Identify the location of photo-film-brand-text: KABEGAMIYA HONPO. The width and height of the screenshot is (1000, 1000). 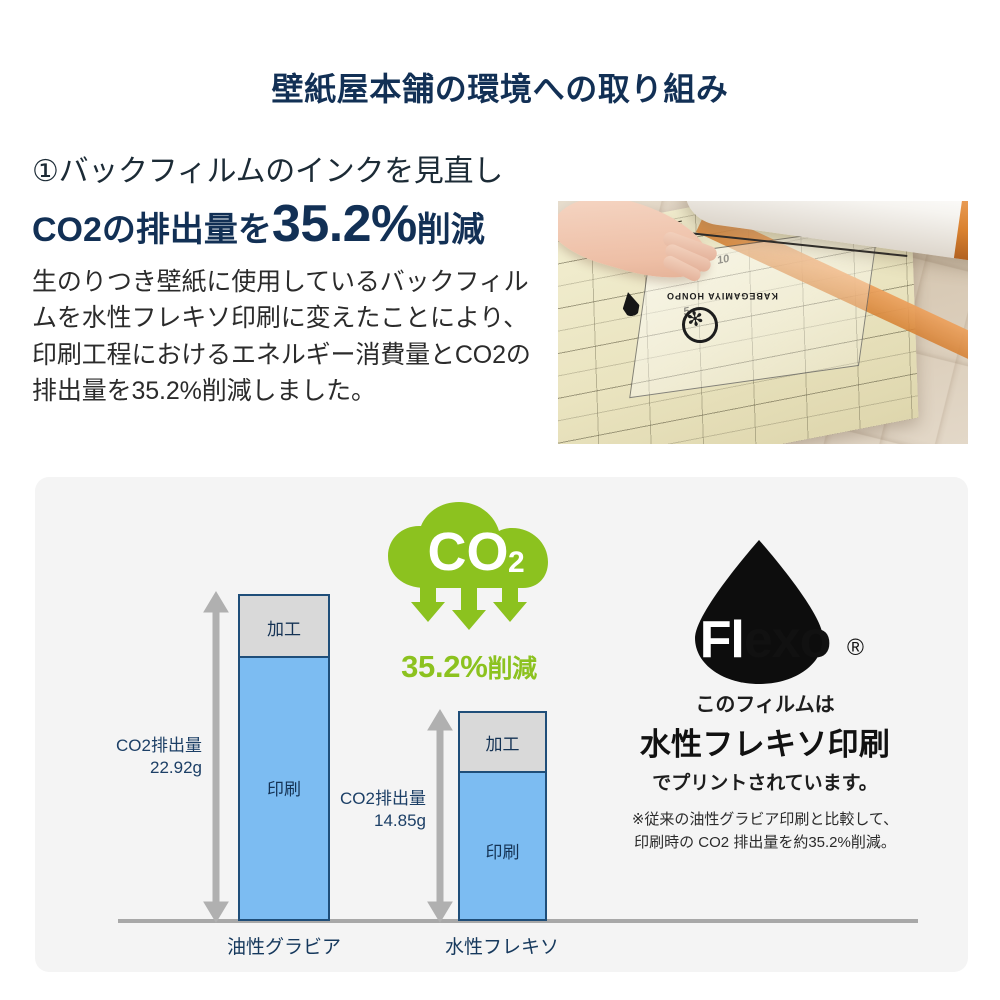
(722, 296).